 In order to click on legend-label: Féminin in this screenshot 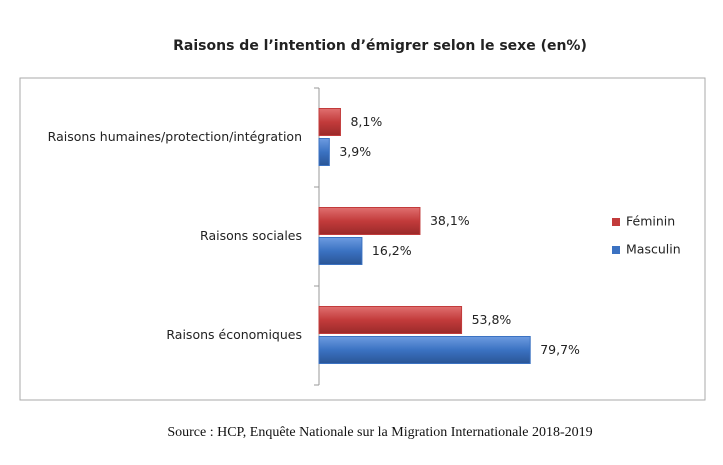, I will do `click(650, 221)`.